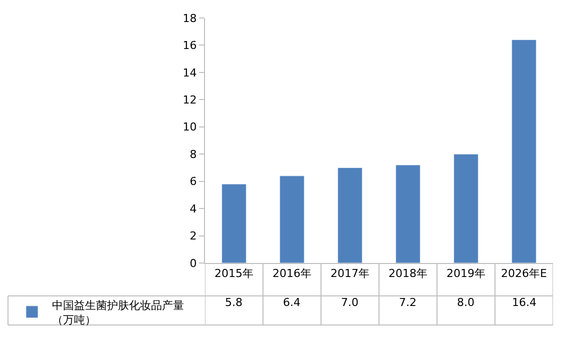 The image size is (561, 341). What do you see at coordinates (193, 236) in the screenshot?
I see `y-tick-label: 2` at bounding box center [193, 236].